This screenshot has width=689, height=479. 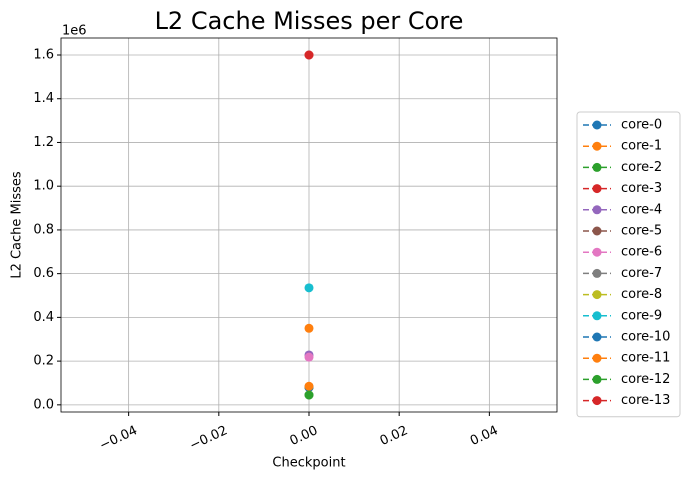 I want to click on x-tick-label: 0.04, so click(x=484, y=436).